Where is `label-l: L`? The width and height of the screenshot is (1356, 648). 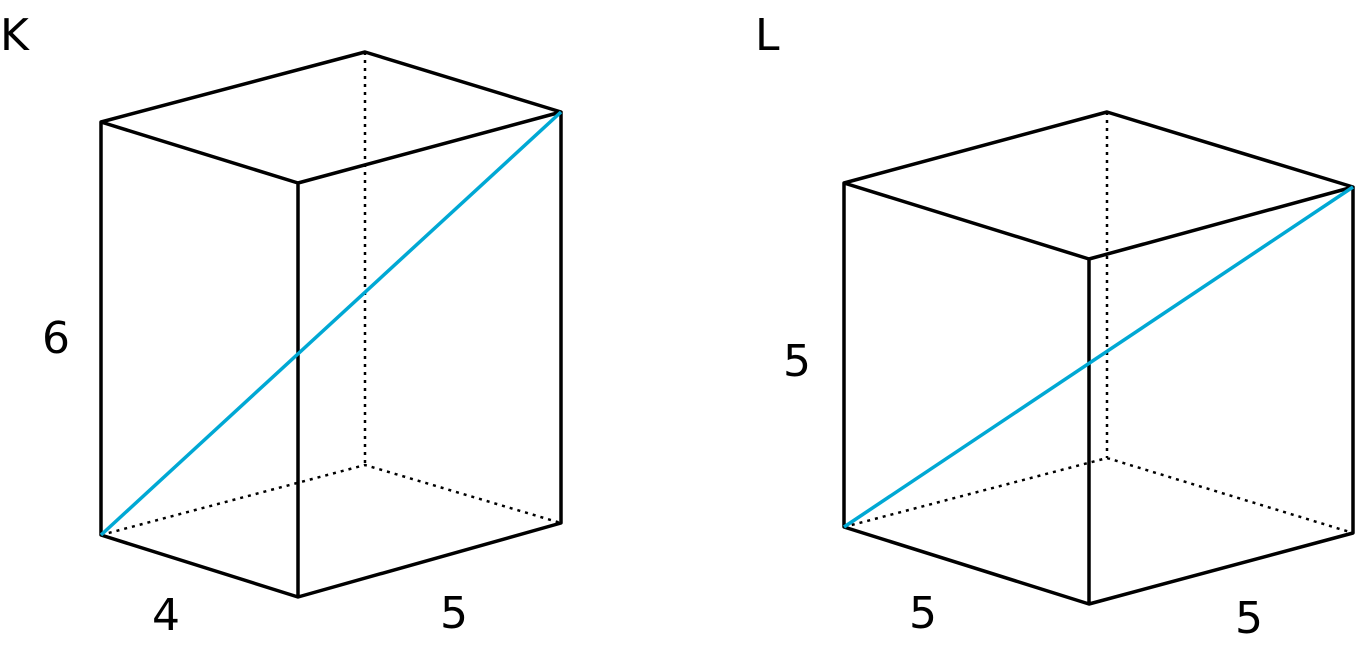
label-l: L is located at coordinates (767, 35).